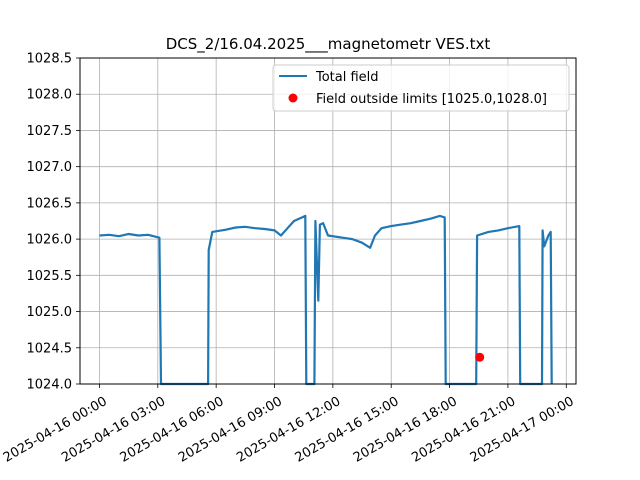 This screenshot has height=480, width=640. What do you see at coordinates (50, 131) in the screenshot?
I see `y-tick-label: 1027.5` at bounding box center [50, 131].